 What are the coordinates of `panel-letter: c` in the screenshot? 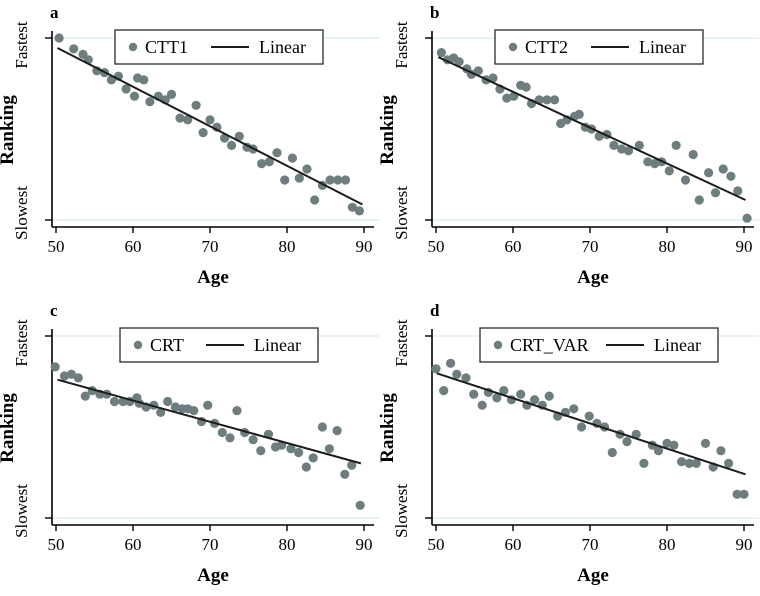 It's located at (54, 310).